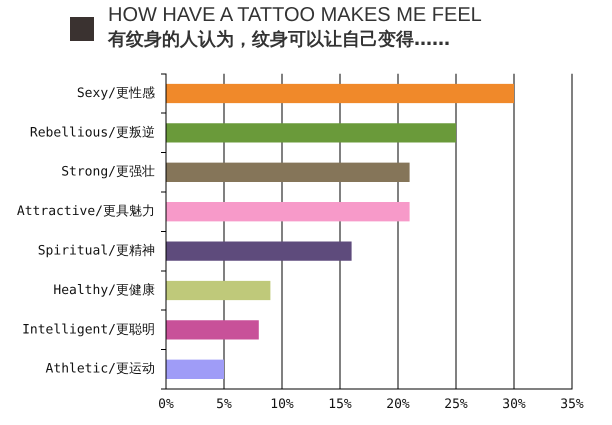 The image size is (612, 425). I want to click on x-tick-label: 35%, so click(572, 404).